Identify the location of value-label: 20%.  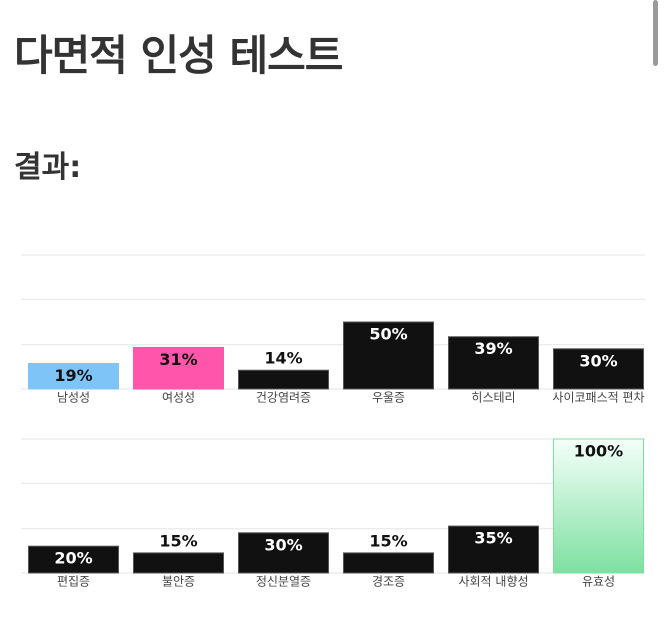
(73, 558).